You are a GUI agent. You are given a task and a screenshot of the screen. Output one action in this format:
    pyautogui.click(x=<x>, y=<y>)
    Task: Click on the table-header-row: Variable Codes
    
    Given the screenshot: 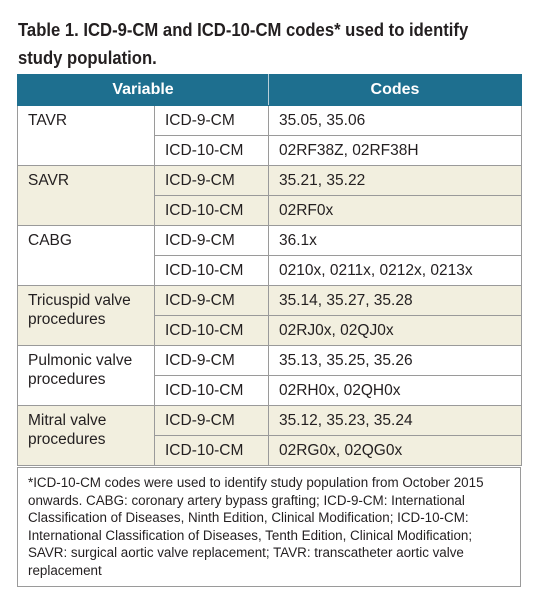 What is the action you would take?
    pyautogui.click(x=269, y=90)
    